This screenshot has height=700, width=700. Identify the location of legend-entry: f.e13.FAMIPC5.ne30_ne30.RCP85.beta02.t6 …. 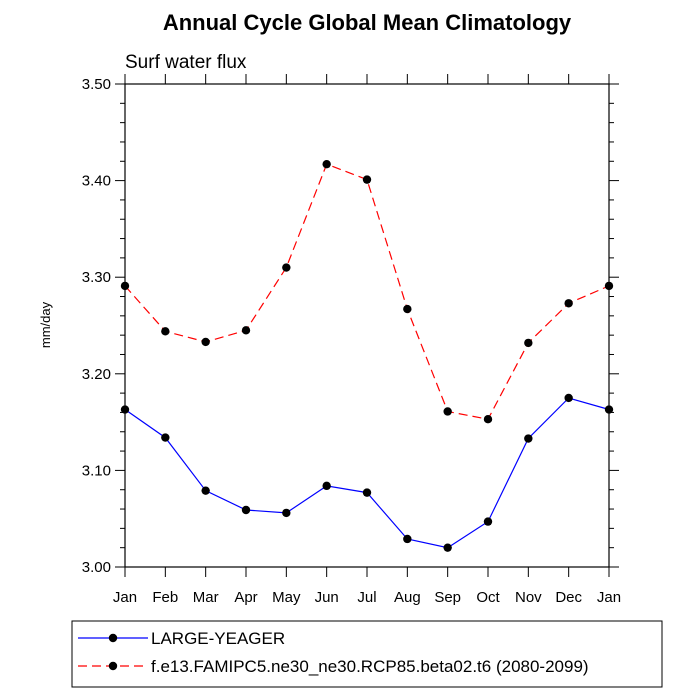
(333, 666).